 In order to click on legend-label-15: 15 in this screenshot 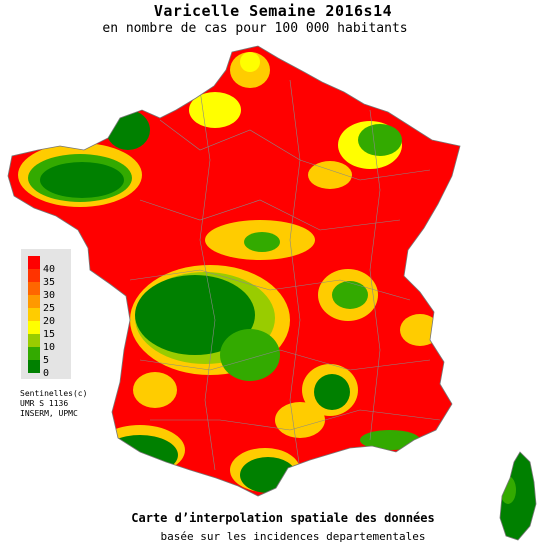, I will do `click(49, 334)`.